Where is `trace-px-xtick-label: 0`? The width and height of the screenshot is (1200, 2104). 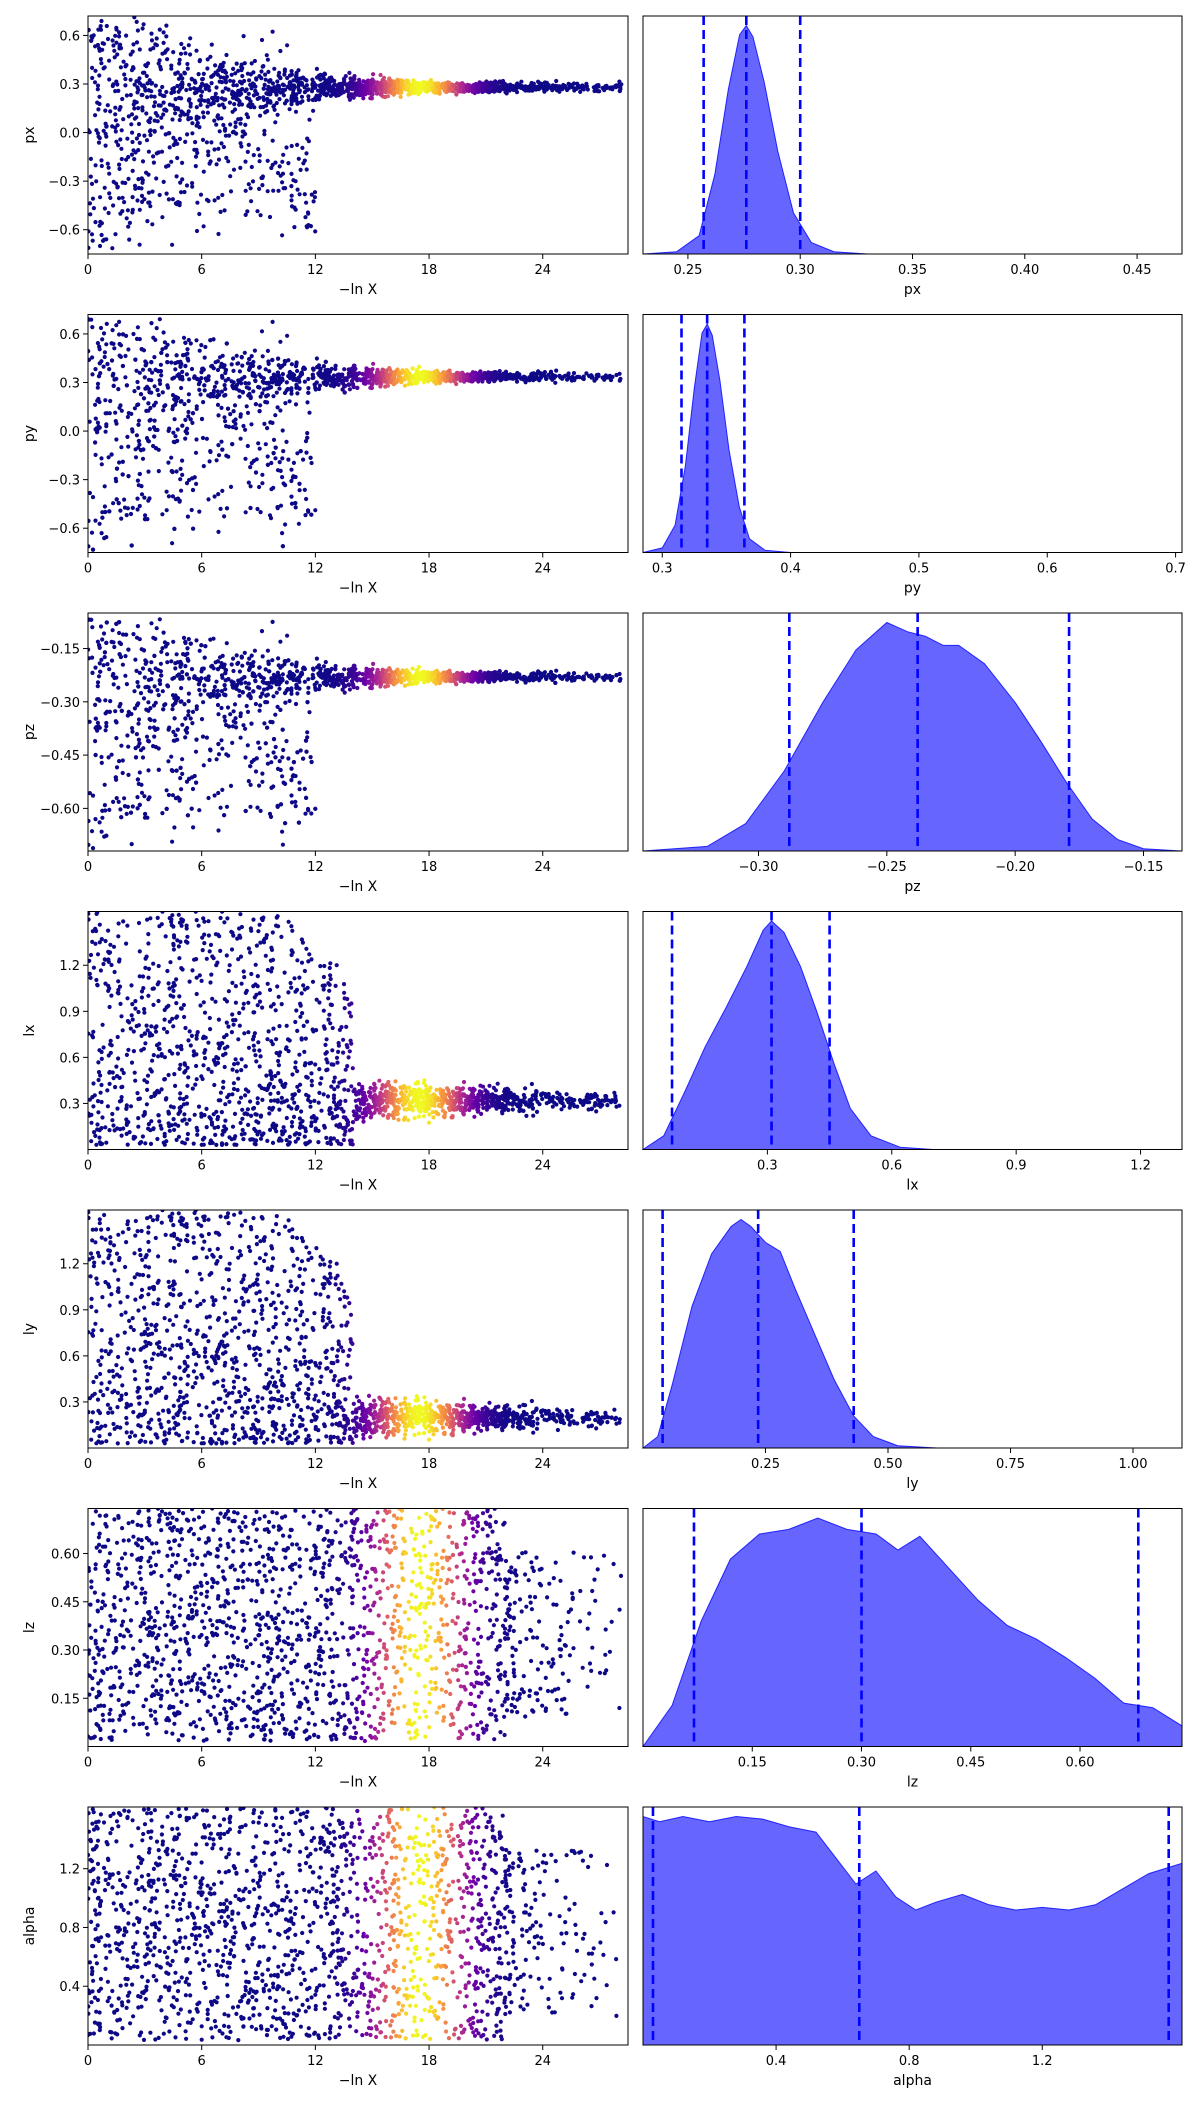
trace-px-xtick-label: 0 is located at coordinates (88, 270).